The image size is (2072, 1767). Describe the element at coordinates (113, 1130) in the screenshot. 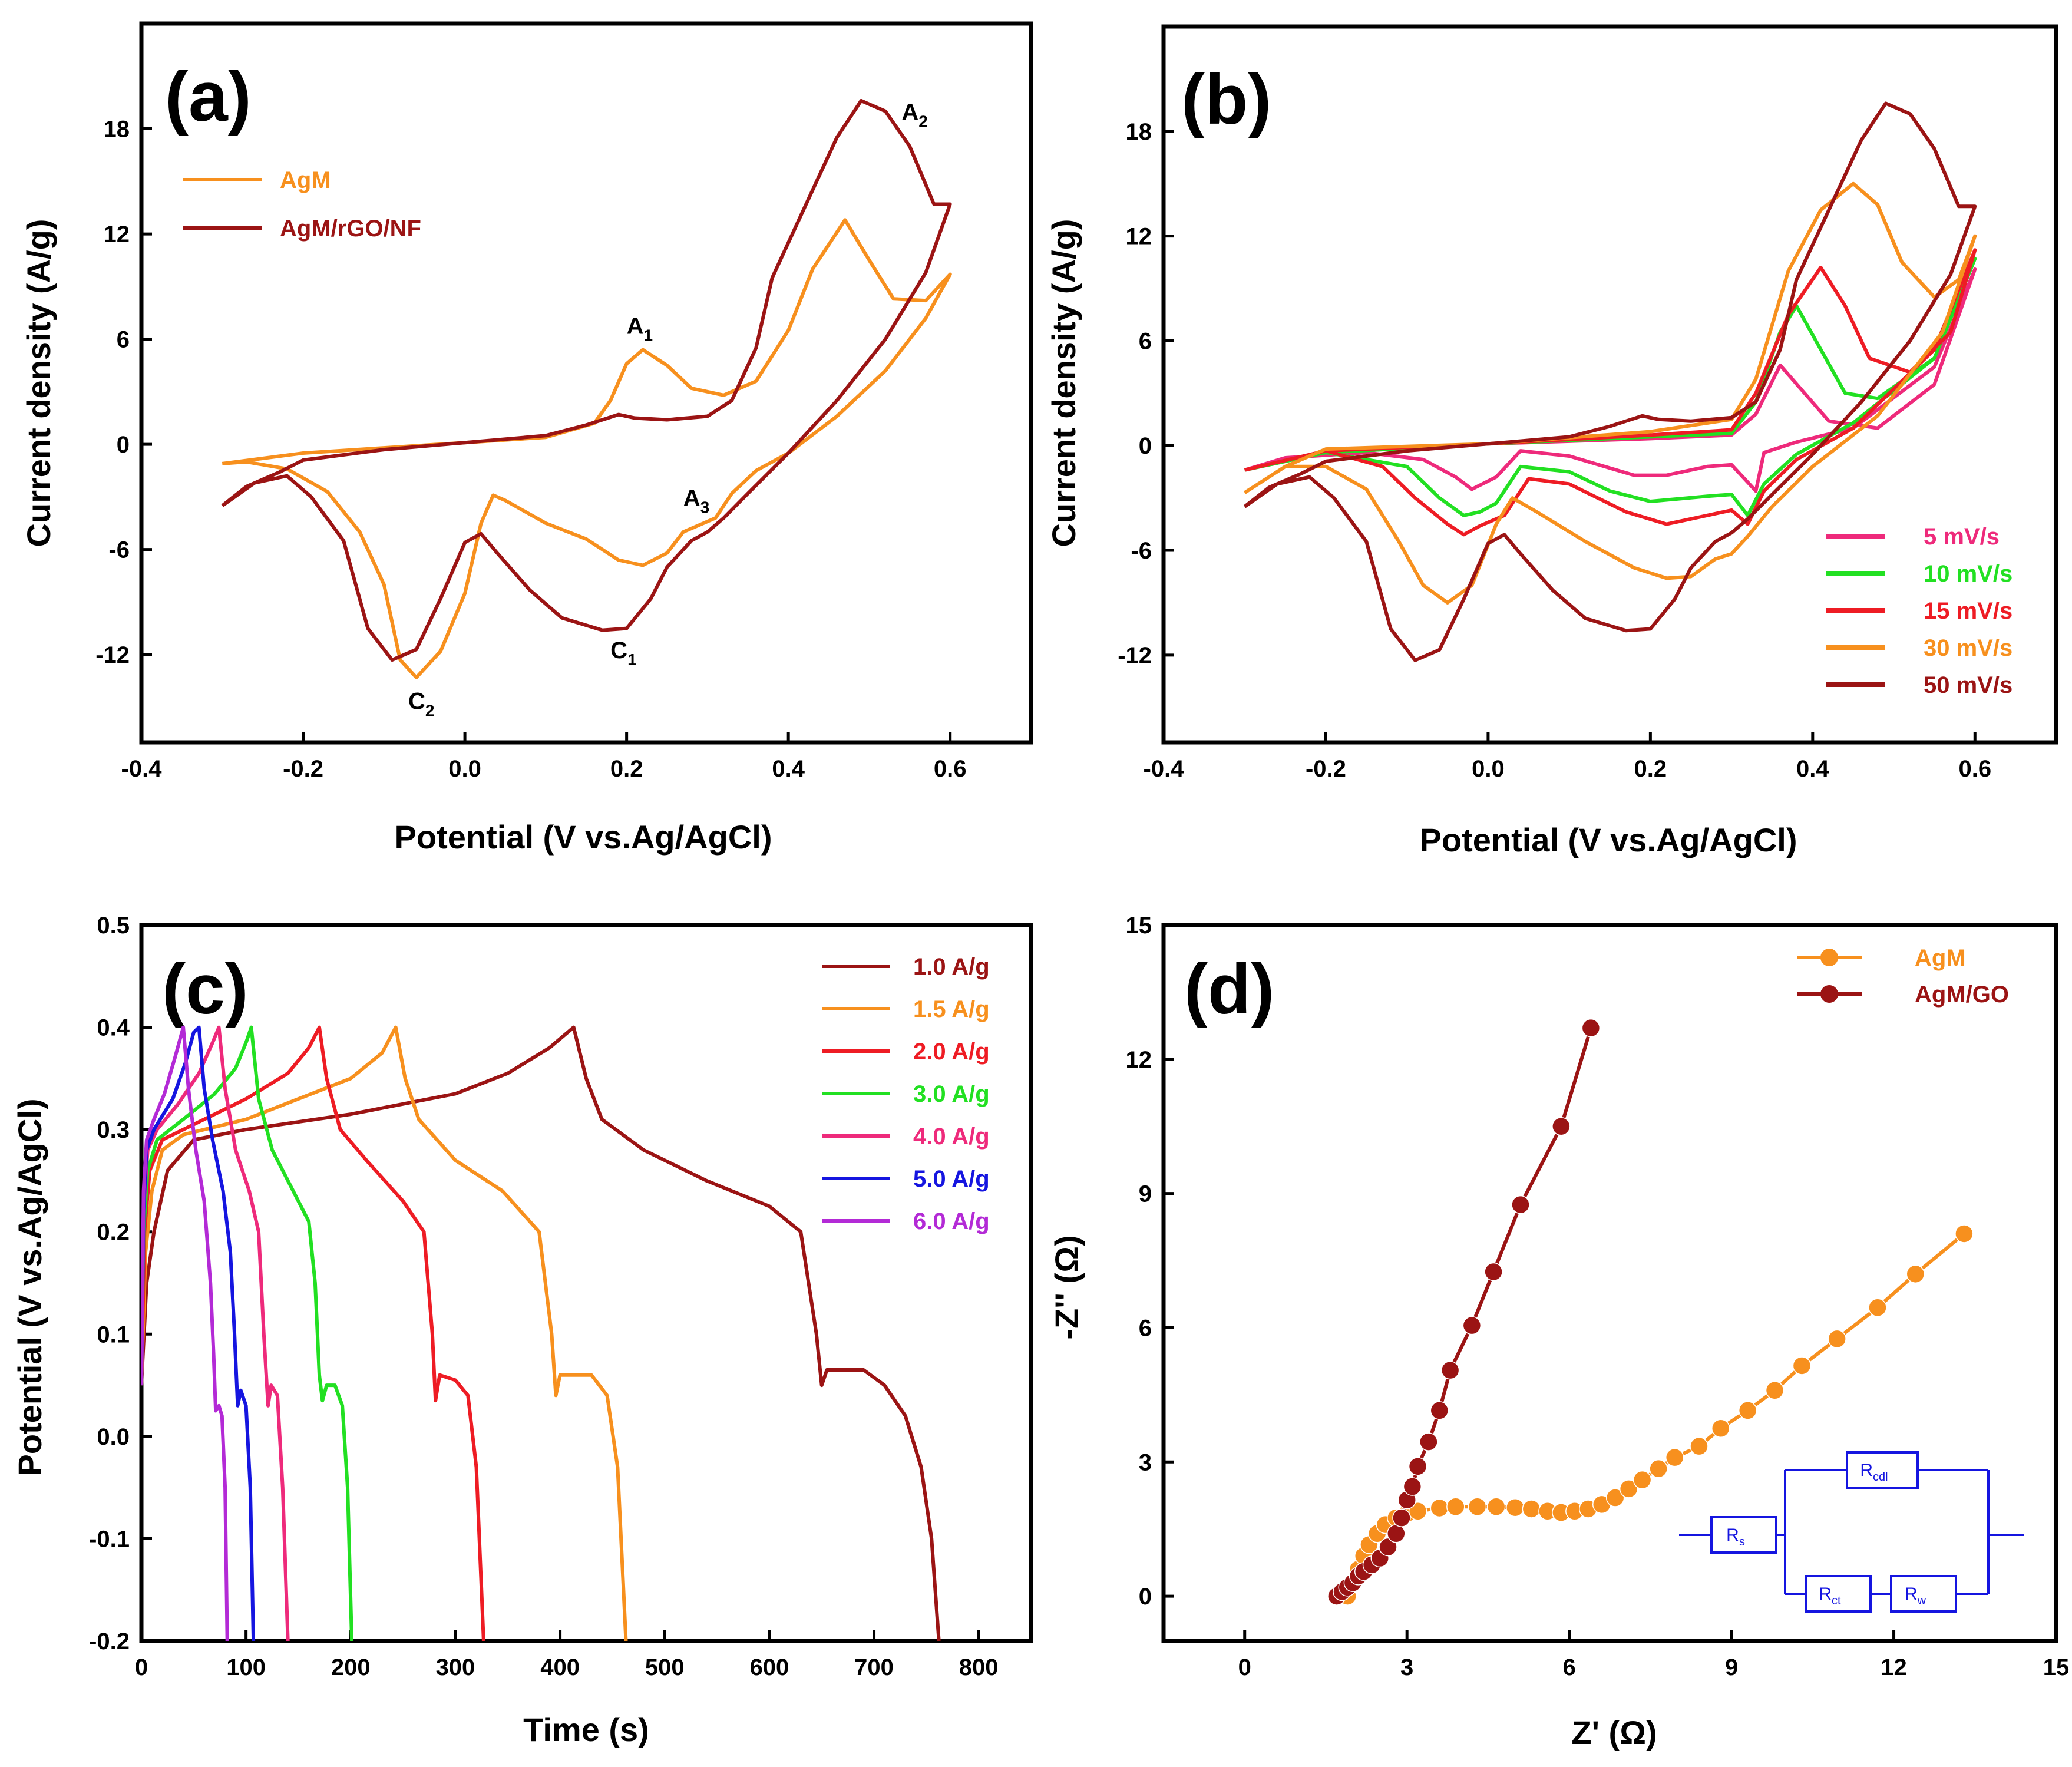

I see `y-tick-label: 0.3` at that location.